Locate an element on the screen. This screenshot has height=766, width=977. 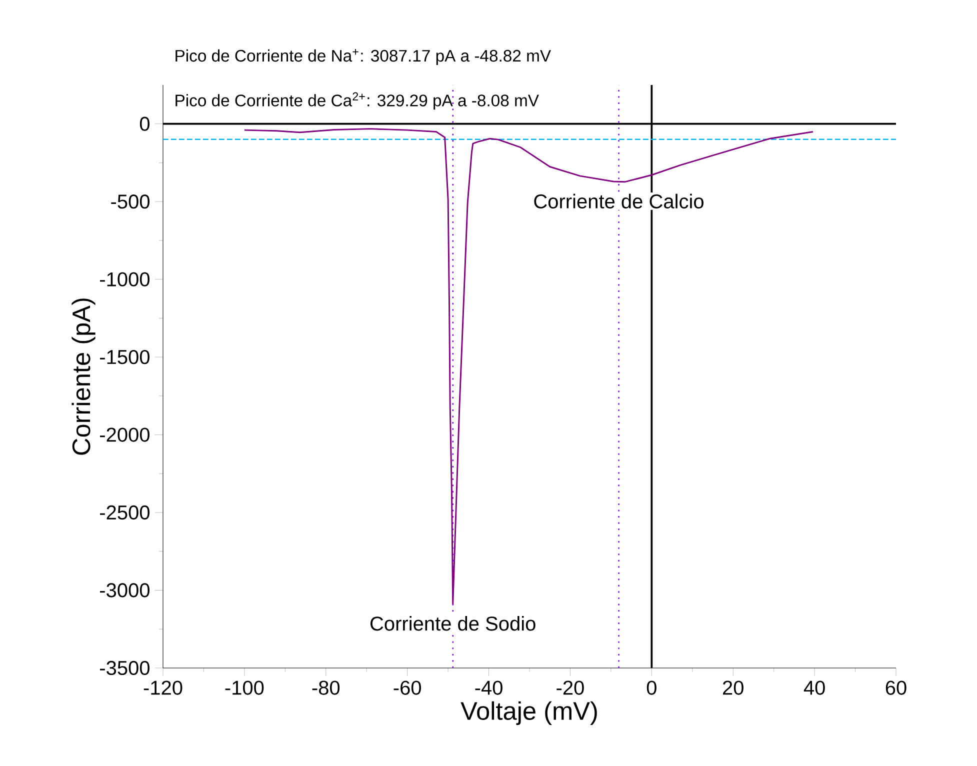
y-tick-label: -2500 is located at coordinates (125, 512).